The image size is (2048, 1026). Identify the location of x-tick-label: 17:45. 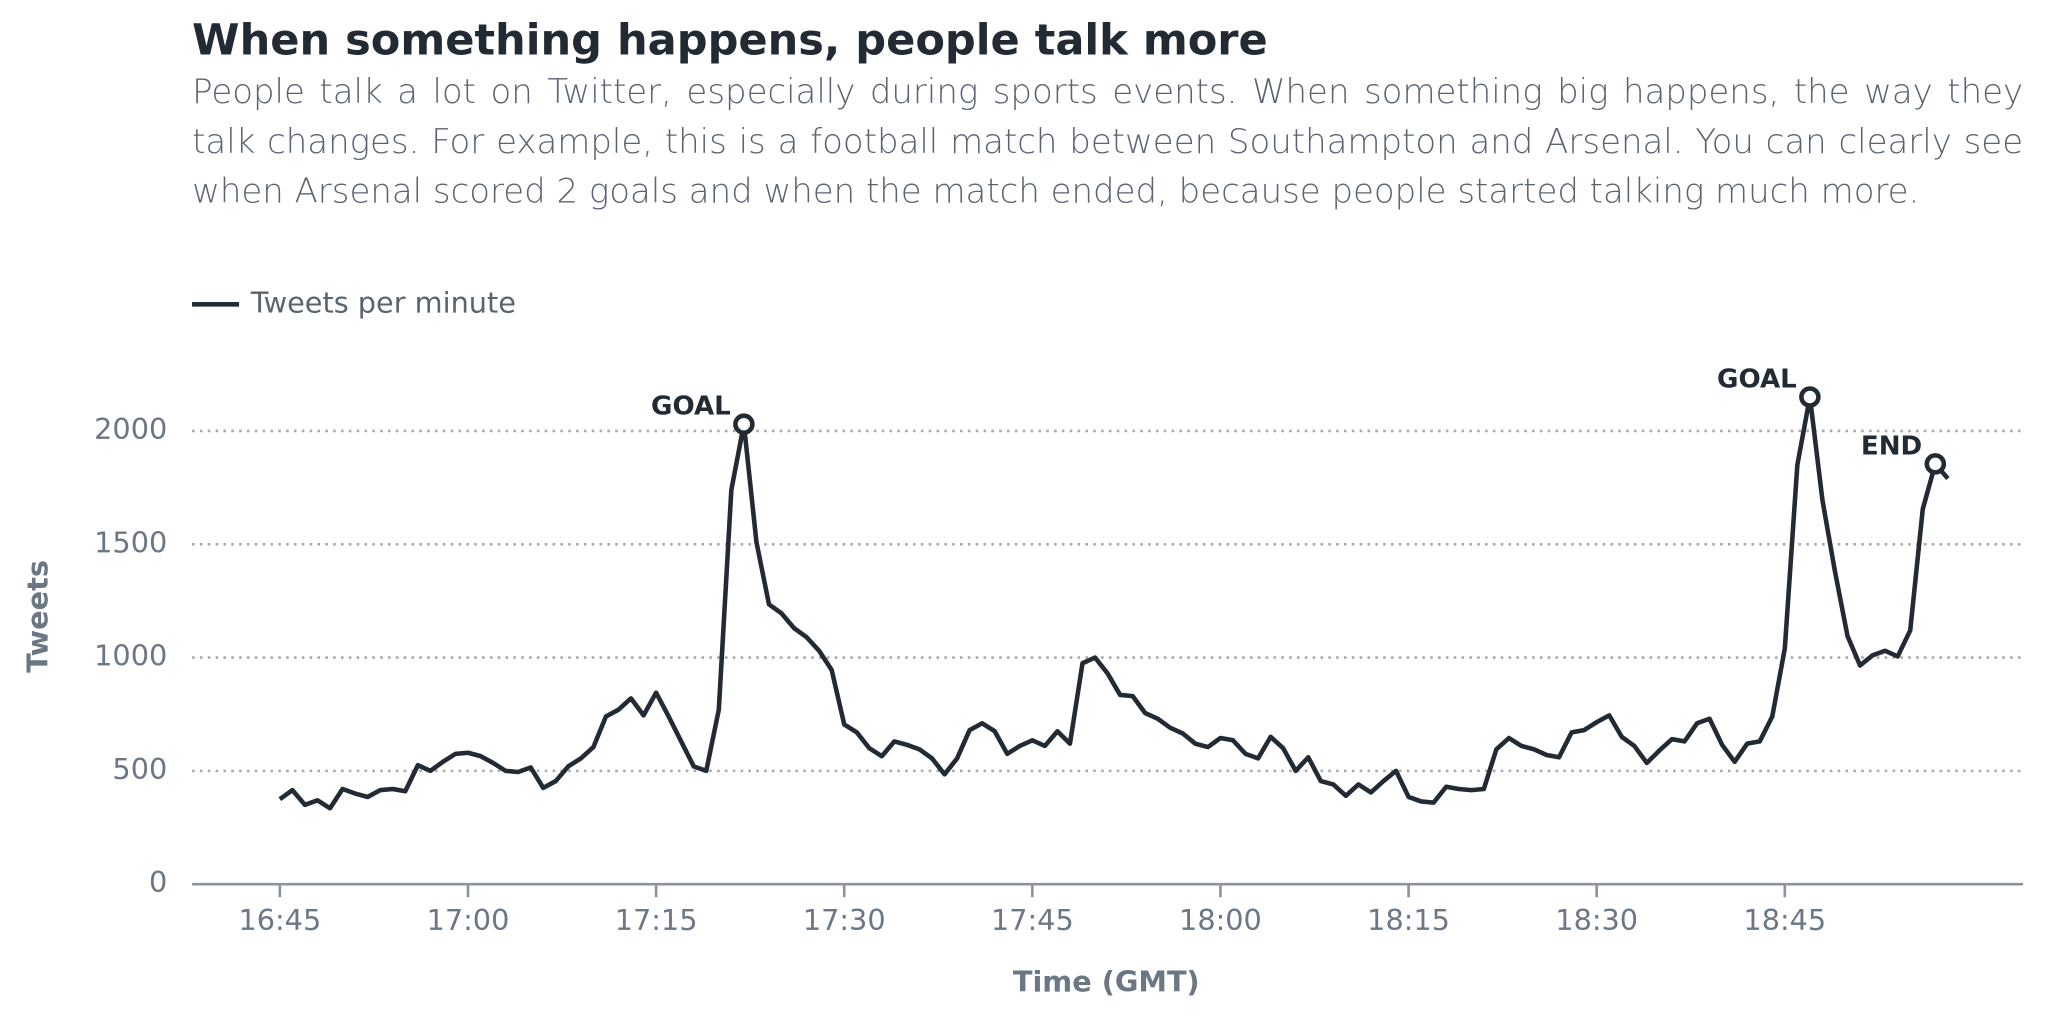
(1032, 920).